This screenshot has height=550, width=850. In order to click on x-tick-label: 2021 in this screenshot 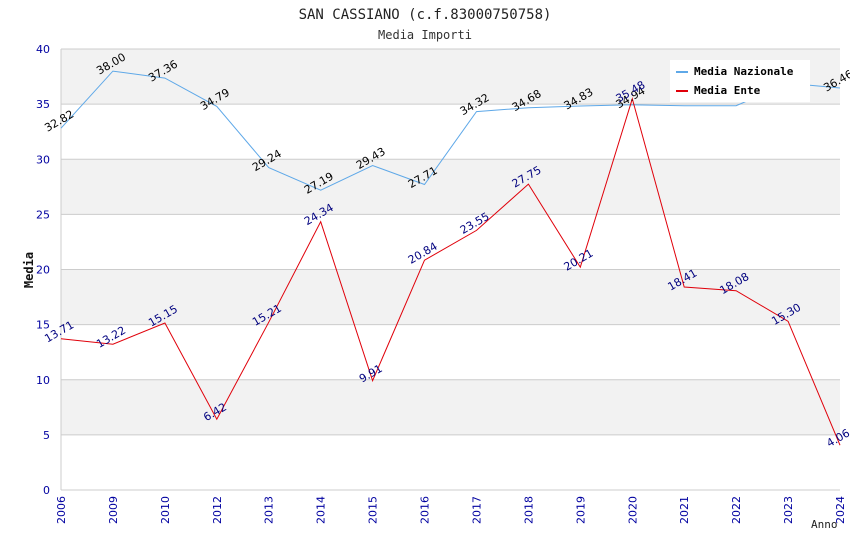, I will do `click(684, 510)`.